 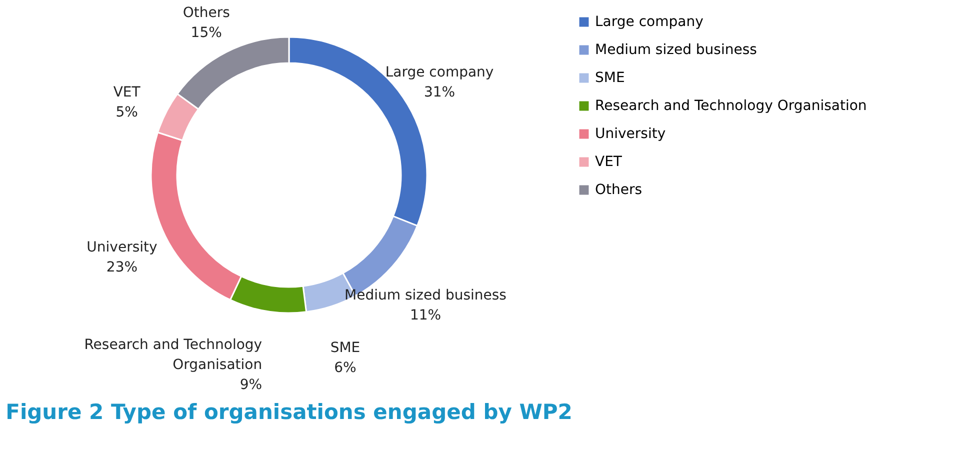 What do you see at coordinates (127, 112) in the screenshot?
I see `data-label: 5%` at bounding box center [127, 112].